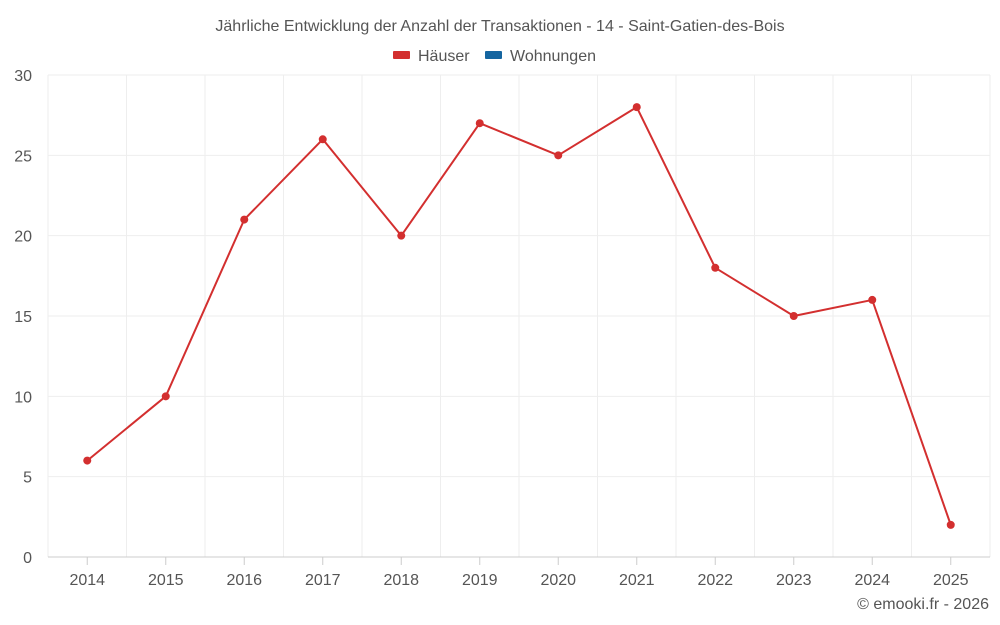 The image size is (1000, 625). I want to click on legend-swatch-haeuser, so click(401, 55).